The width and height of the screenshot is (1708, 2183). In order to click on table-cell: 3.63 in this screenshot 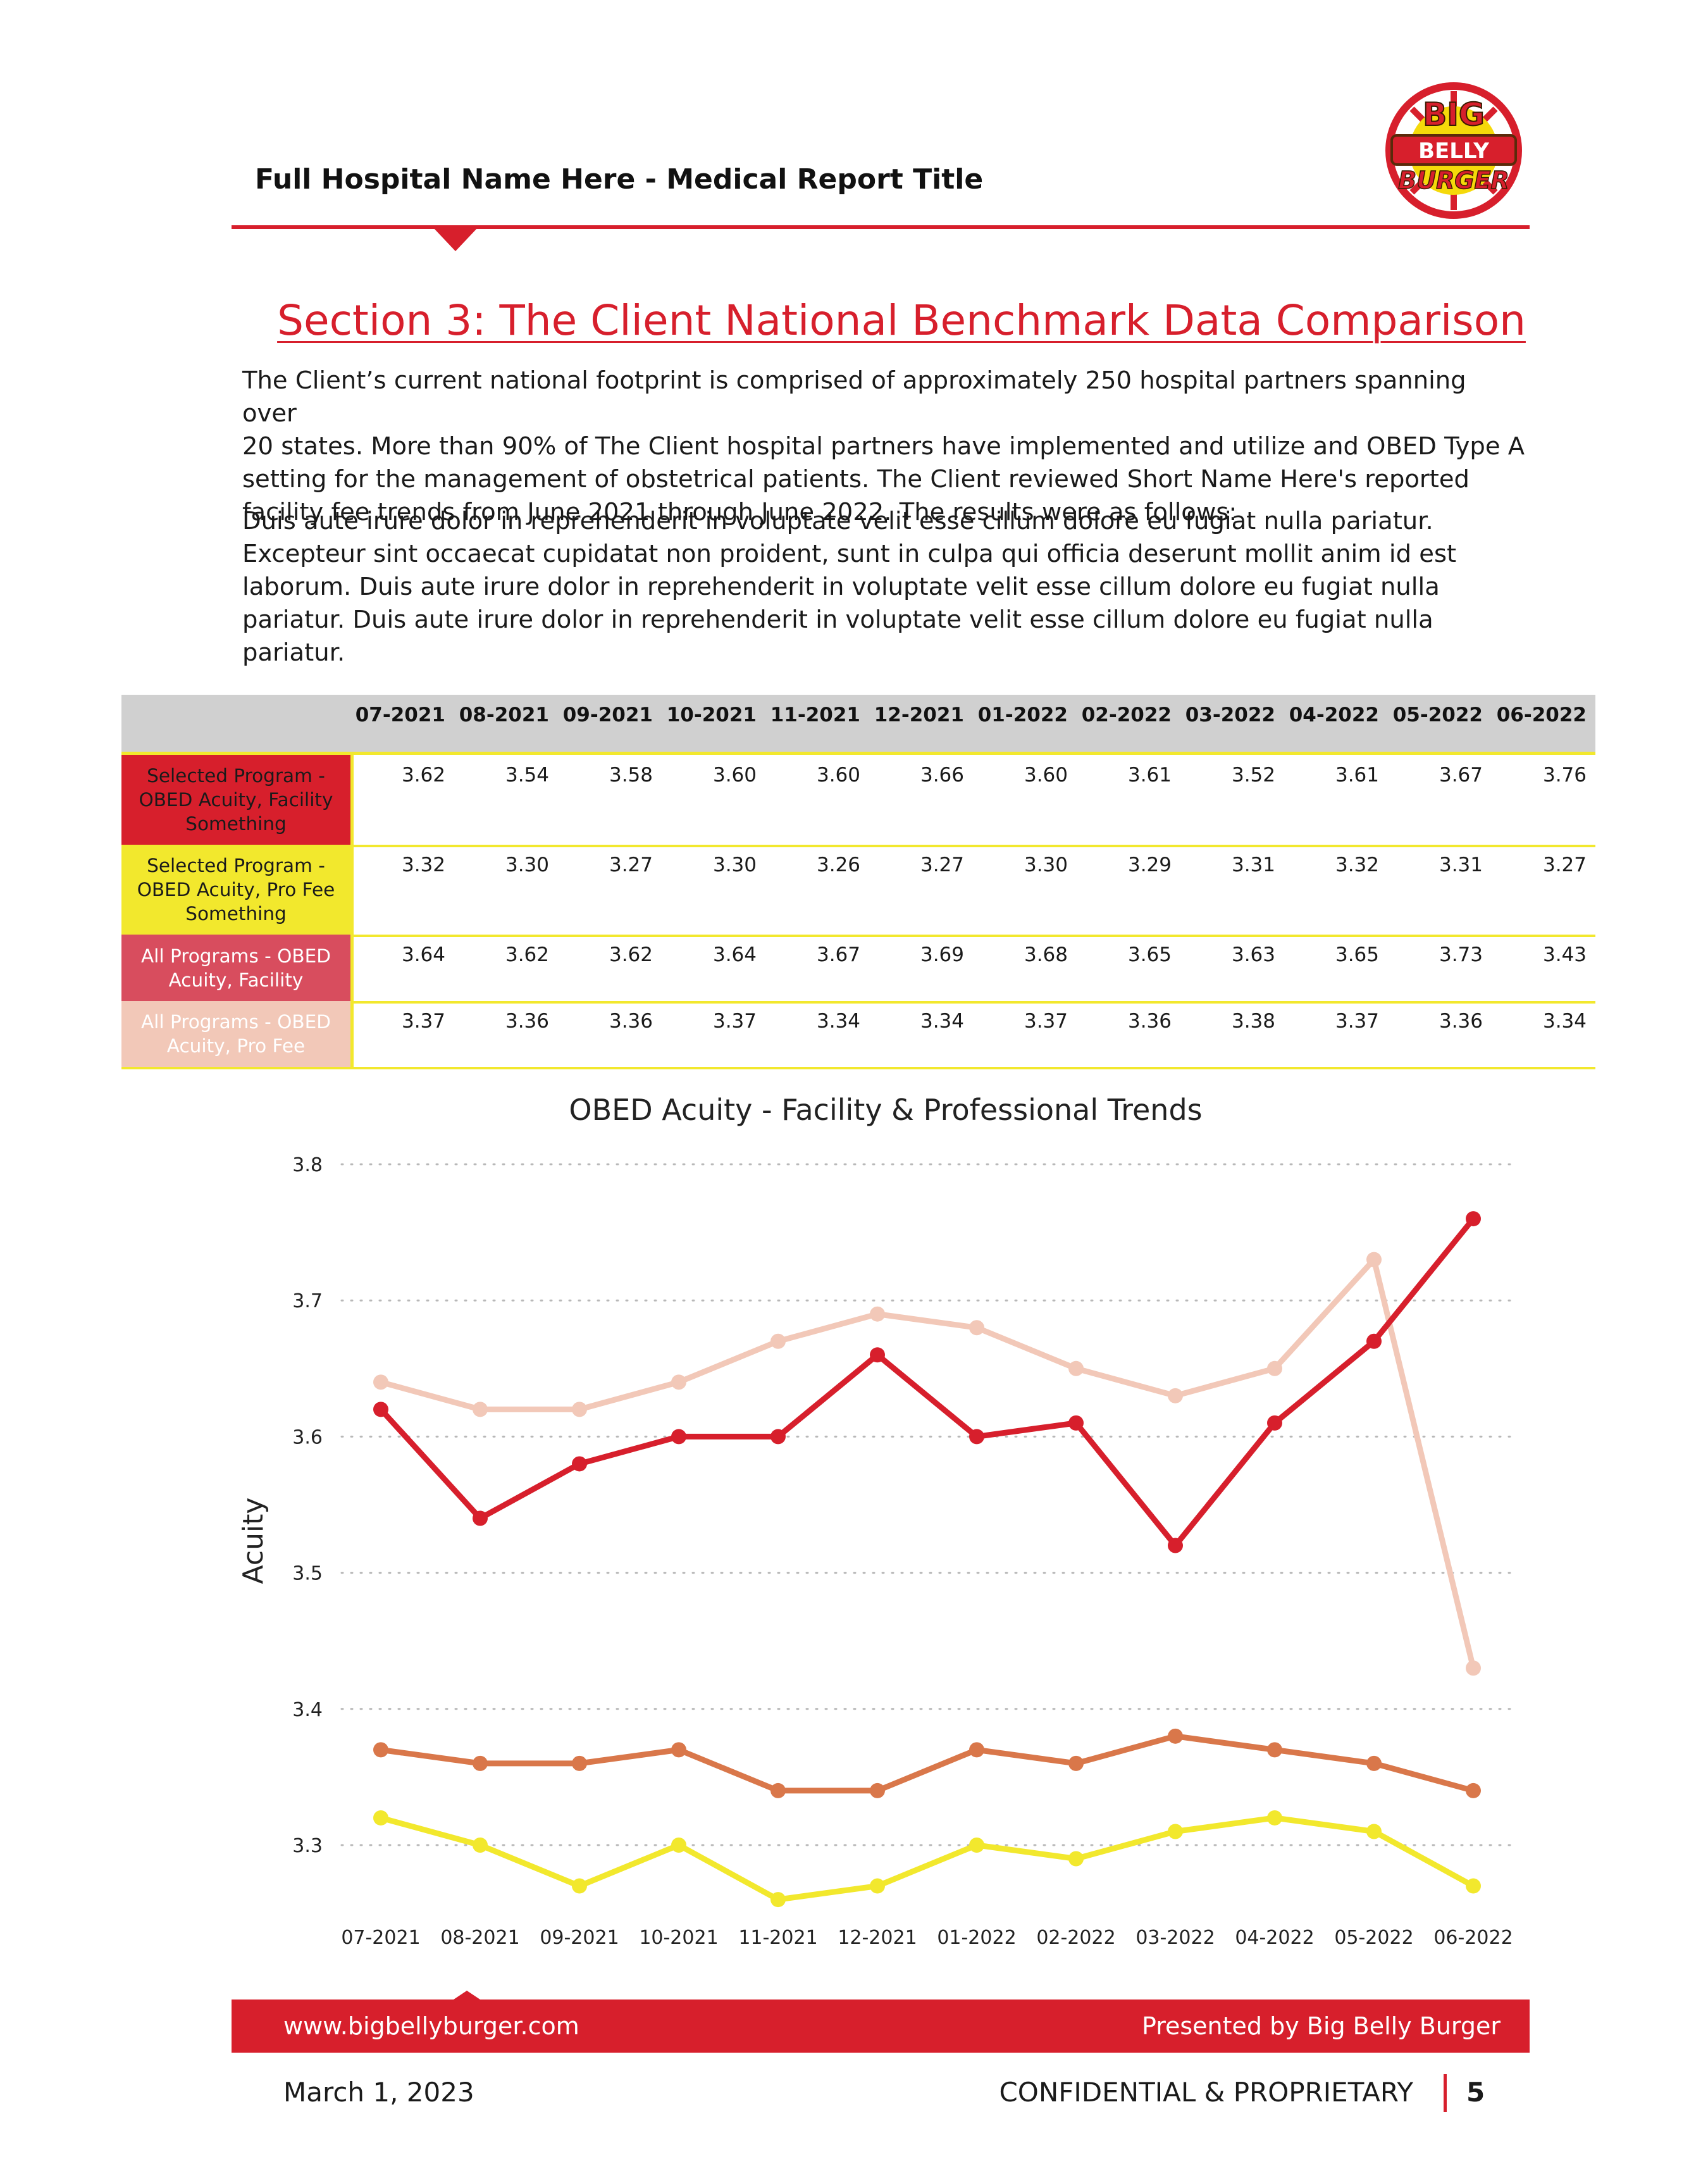, I will do `click(1253, 954)`.